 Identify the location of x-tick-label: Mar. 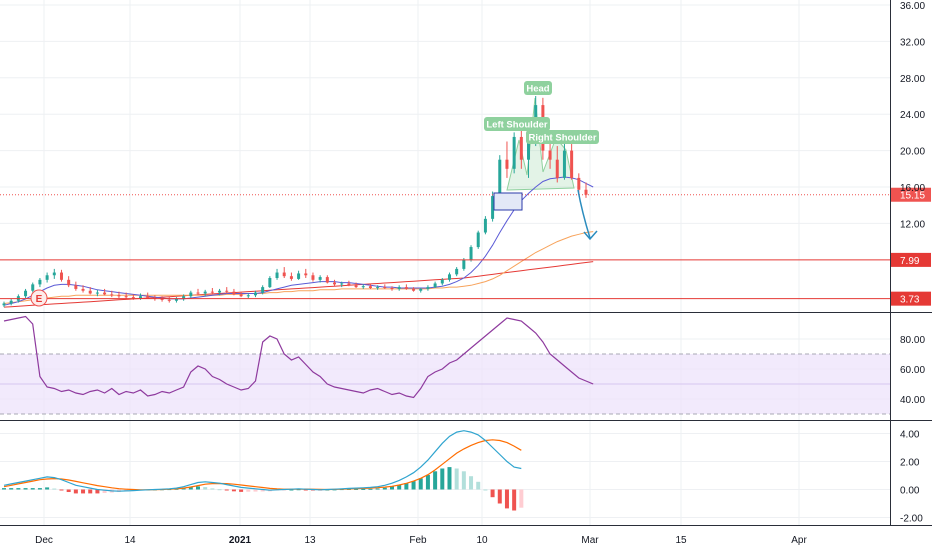
(590, 540).